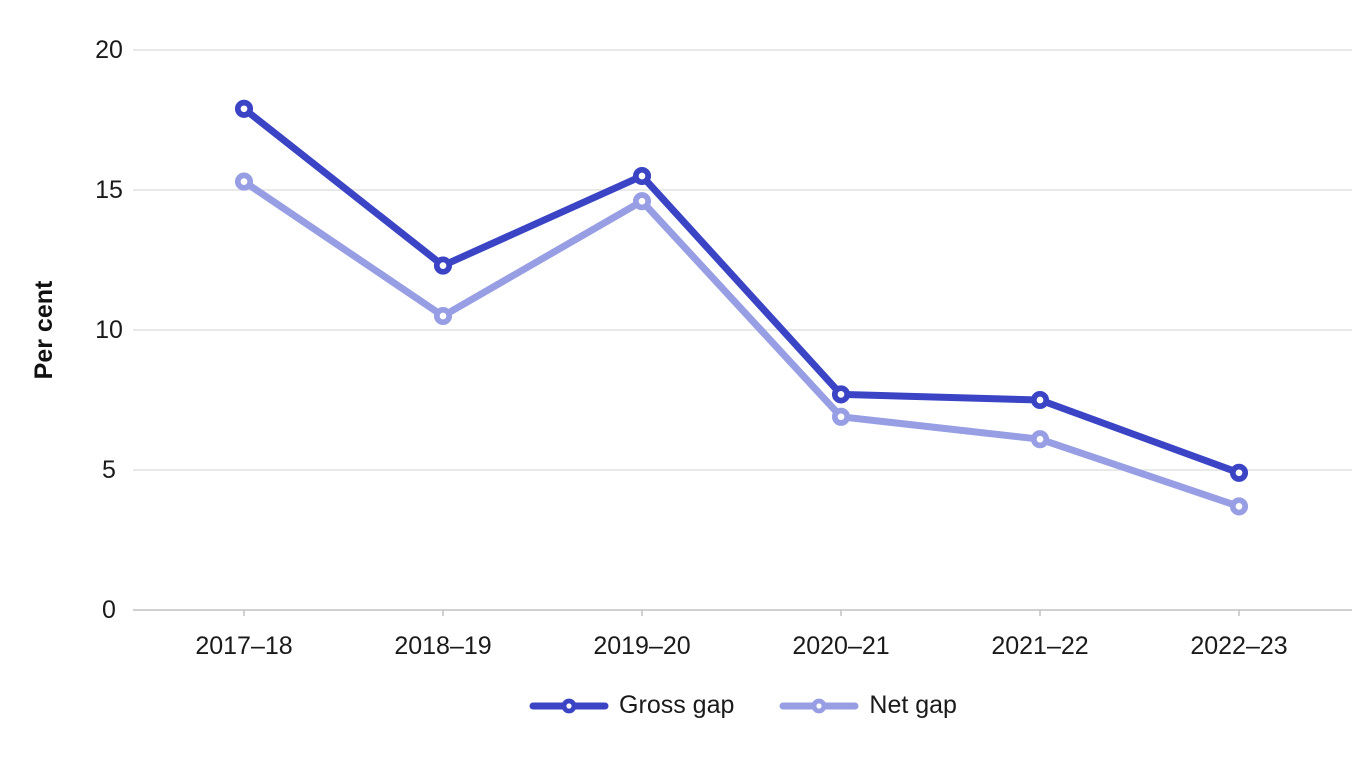 The image size is (1360, 762). Describe the element at coordinates (742, 705) in the screenshot. I see `legend: Gross gap Net gap` at that location.